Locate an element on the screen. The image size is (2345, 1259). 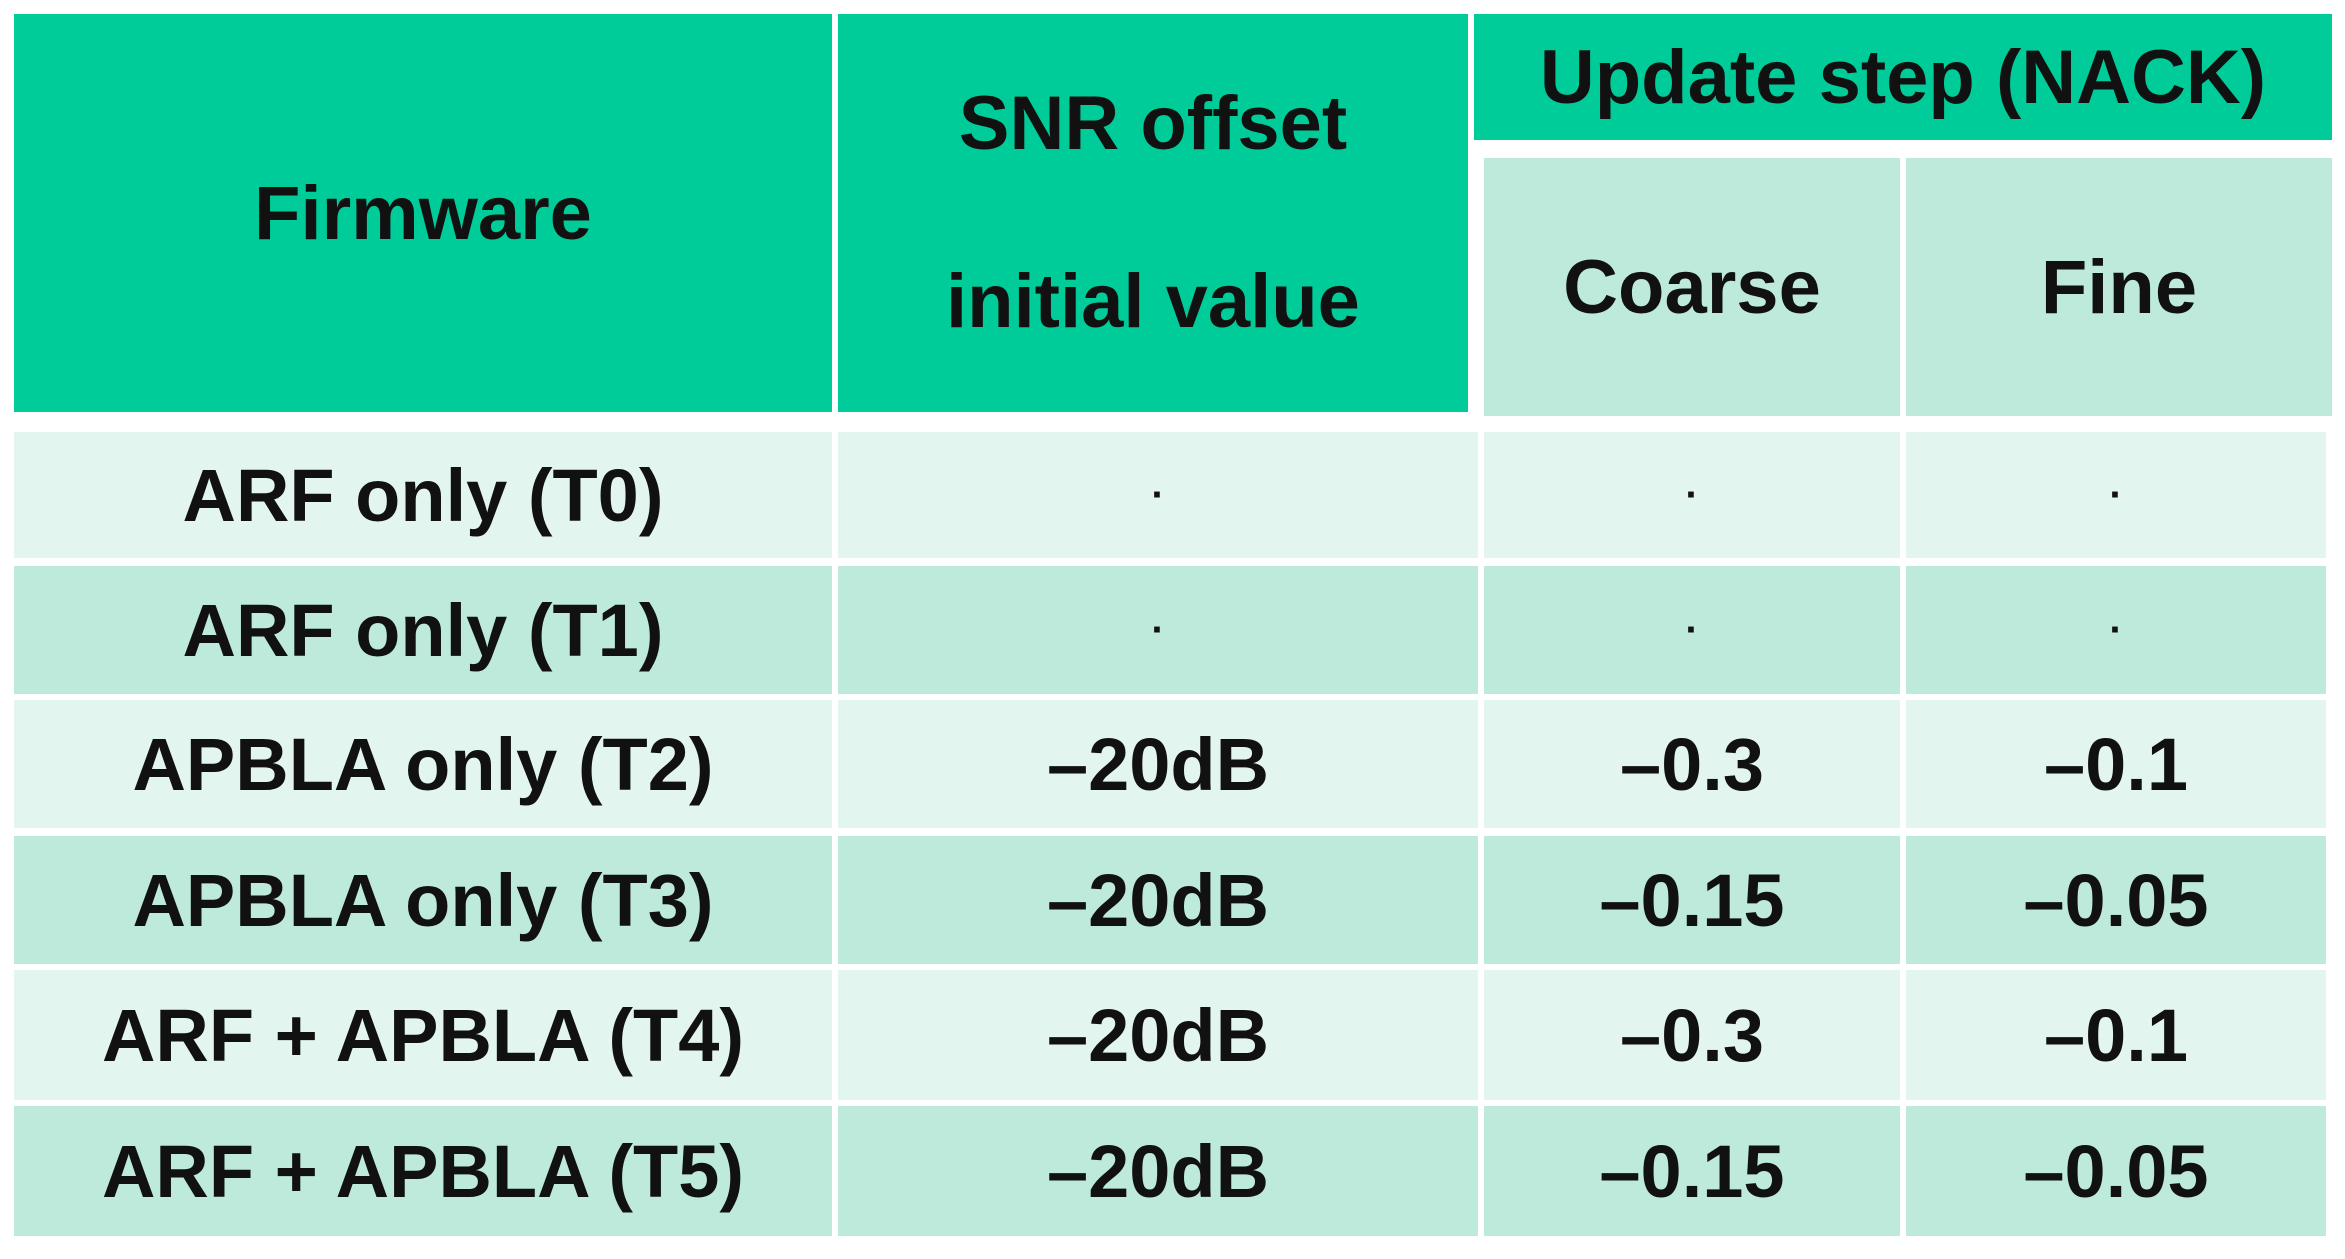
table-cell-value: ARF + APBLA (T4) is located at coordinates (422, 1035).